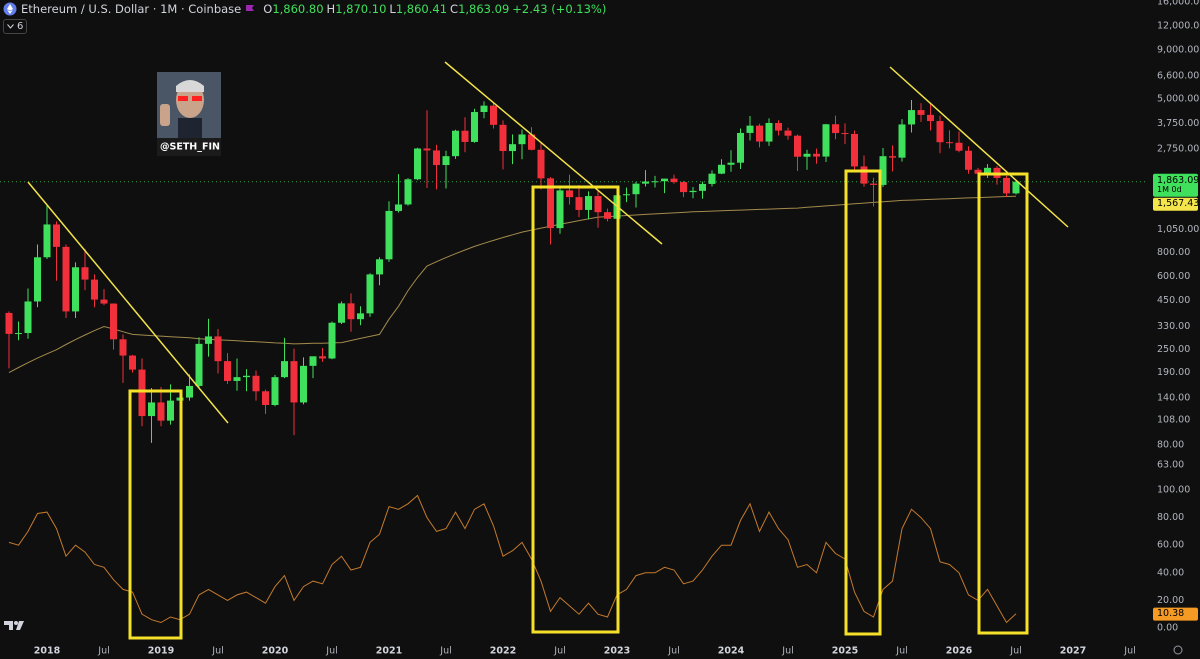  Describe the element at coordinates (1178, 3) in the screenshot. I see `y-tick-label: 16,000.00` at that location.